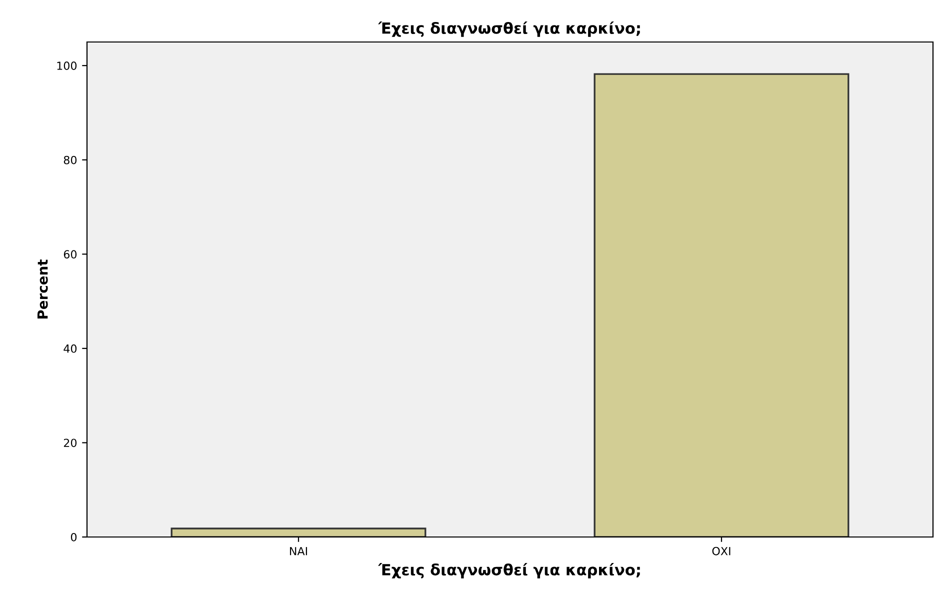 The image size is (935, 594). Describe the element at coordinates (70, 443) in the screenshot. I see `y-tick-label: 20` at that location.